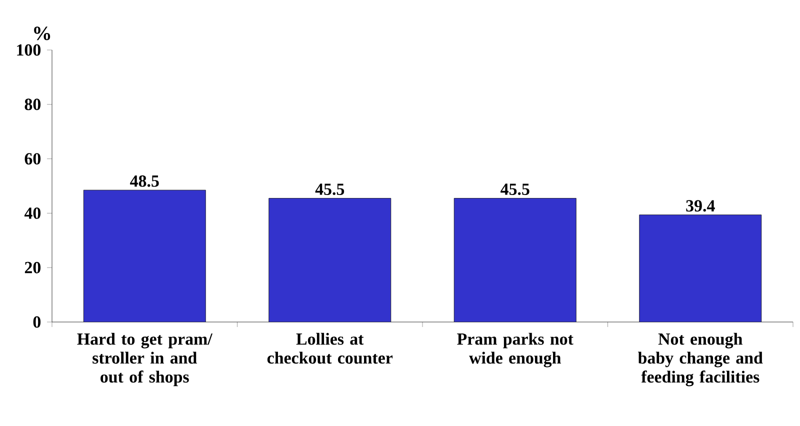 The image size is (800, 426). Describe the element at coordinates (29, 50) in the screenshot. I see `y-tick-label: 100` at that location.